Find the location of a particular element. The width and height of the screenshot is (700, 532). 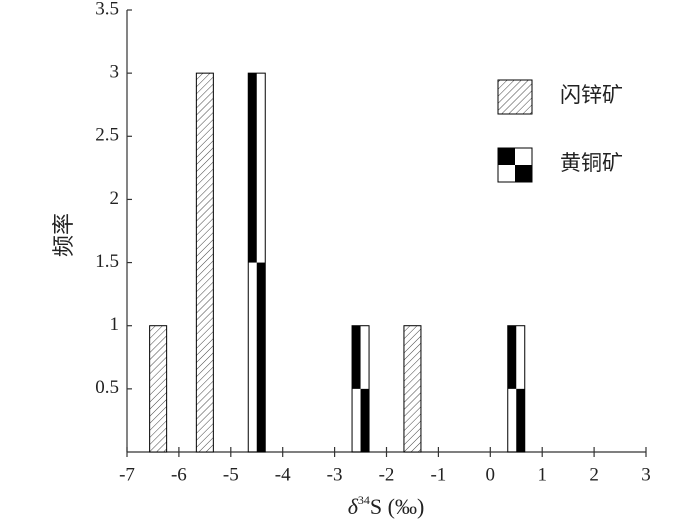

y-tick-label: 1 is located at coordinates (115, 324).